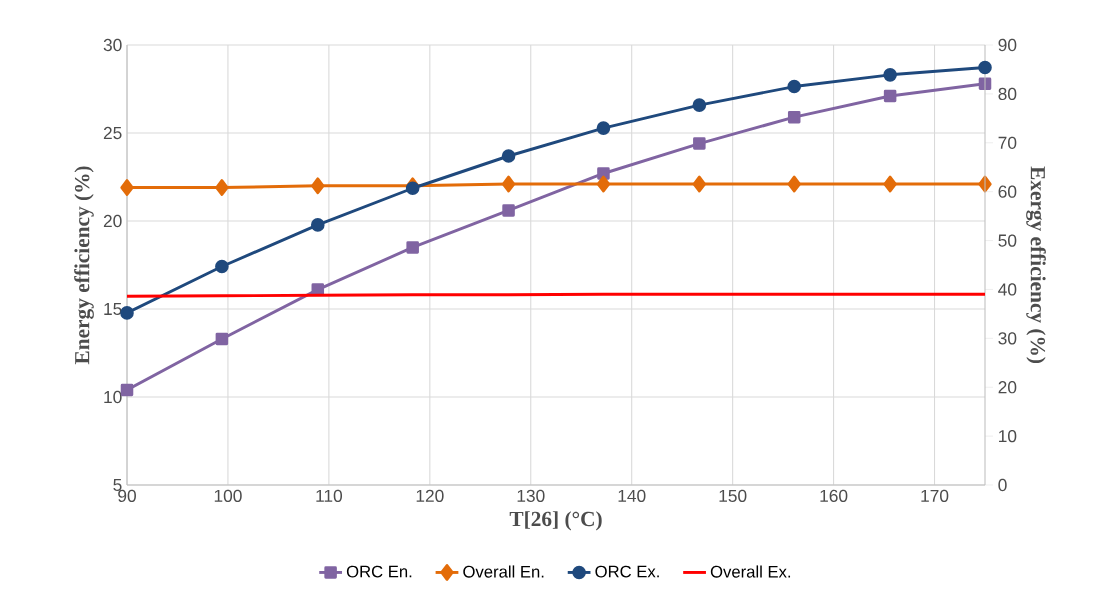 The image size is (1095, 593). What do you see at coordinates (1007, 191) in the screenshot?
I see `y2-tick-label: 60` at bounding box center [1007, 191].